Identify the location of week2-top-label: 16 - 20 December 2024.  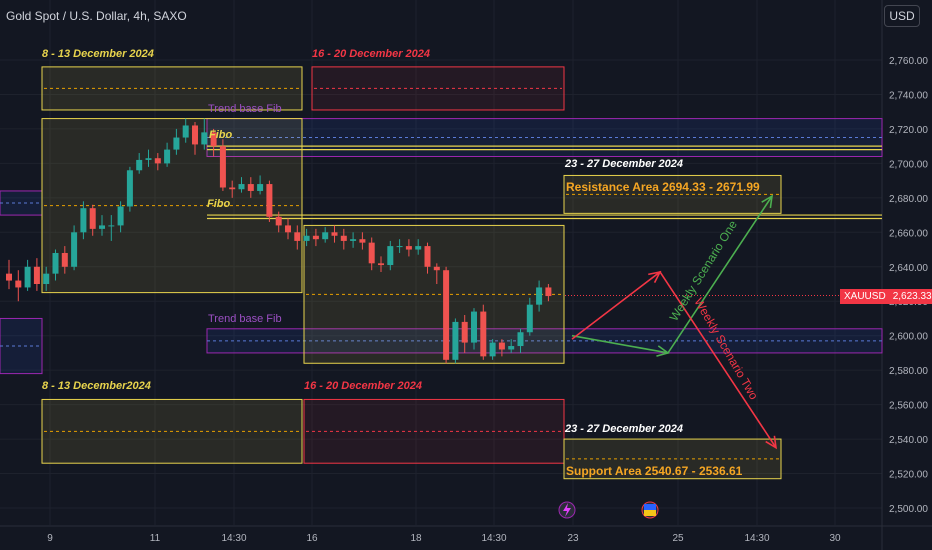
(371, 54).